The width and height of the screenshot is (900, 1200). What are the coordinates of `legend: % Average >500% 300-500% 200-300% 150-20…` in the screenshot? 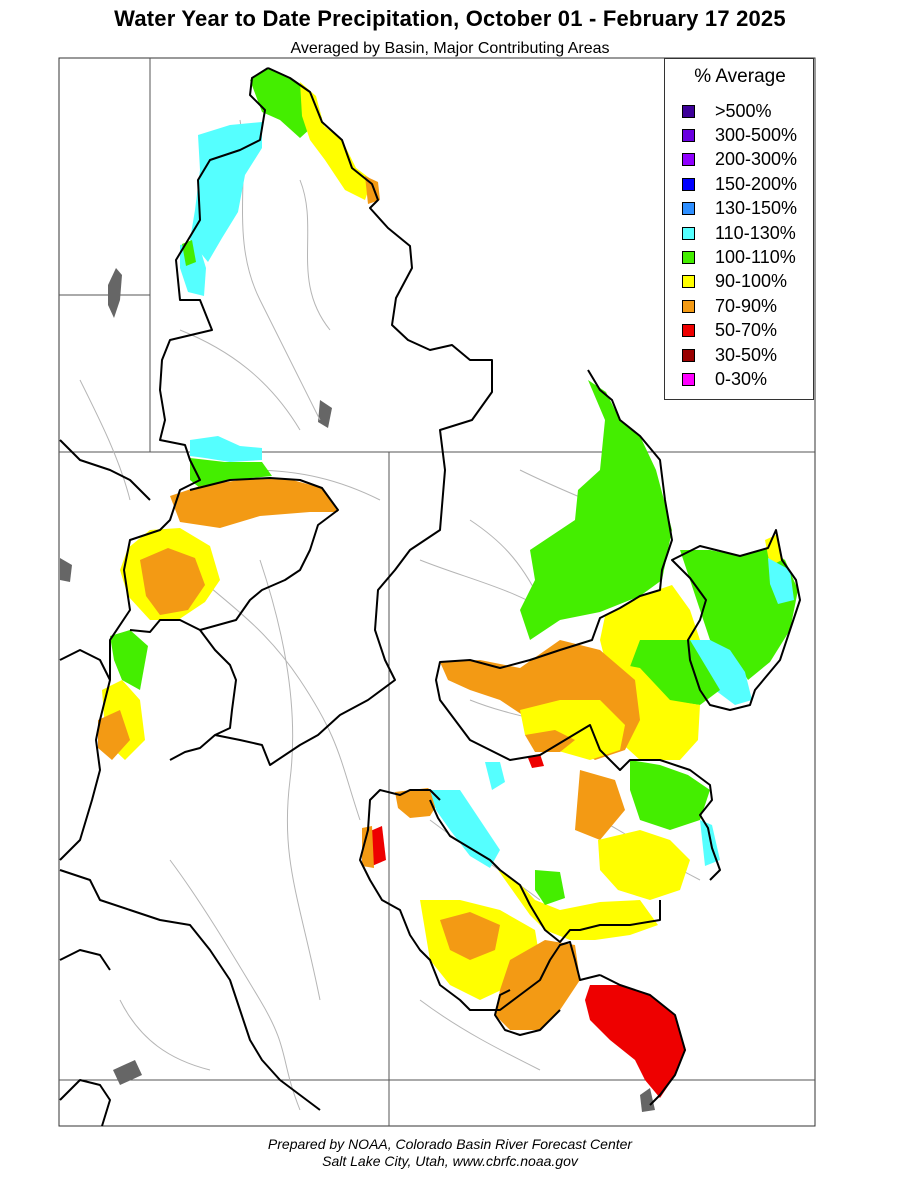 It's located at (739, 229).